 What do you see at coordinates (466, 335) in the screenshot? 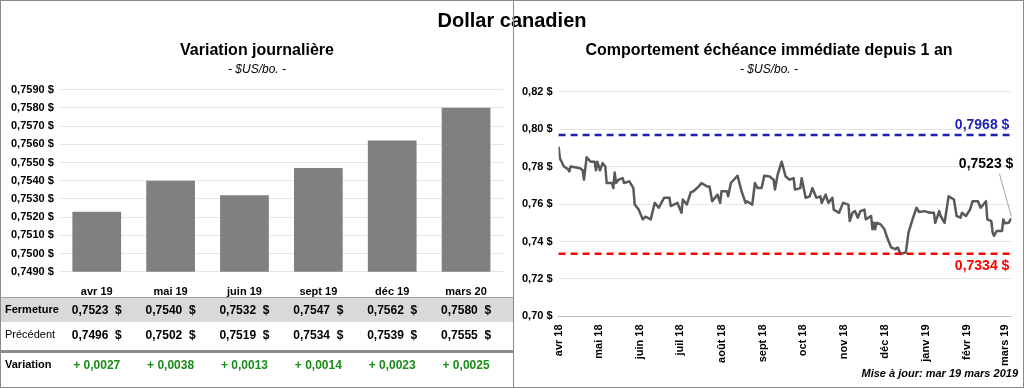
I see `text: 0,7555 $` at bounding box center [466, 335].